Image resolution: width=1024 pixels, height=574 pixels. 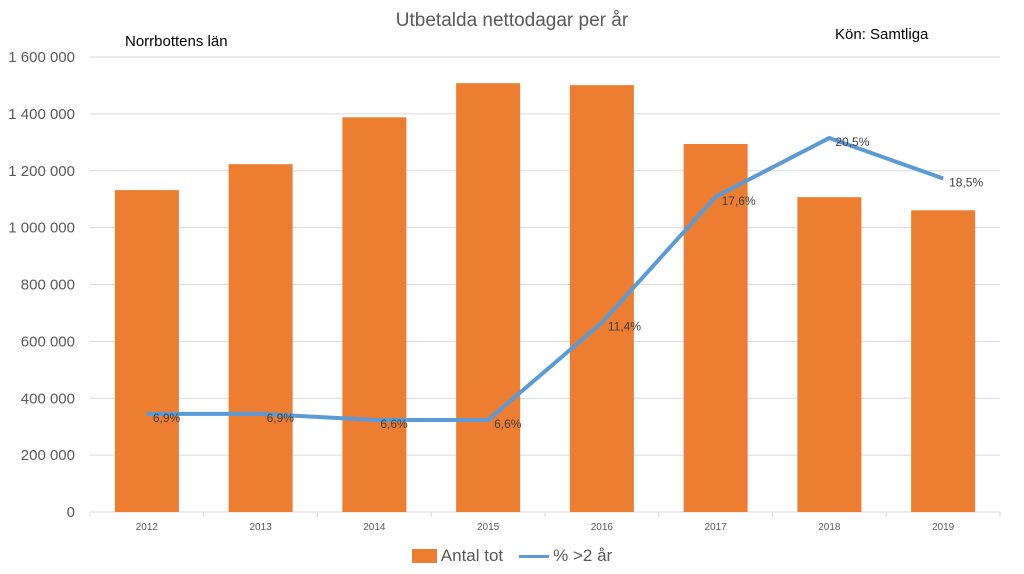 What do you see at coordinates (715, 328) in the screenshot?
I see `bar-2017` at bounding box center [715, 328].